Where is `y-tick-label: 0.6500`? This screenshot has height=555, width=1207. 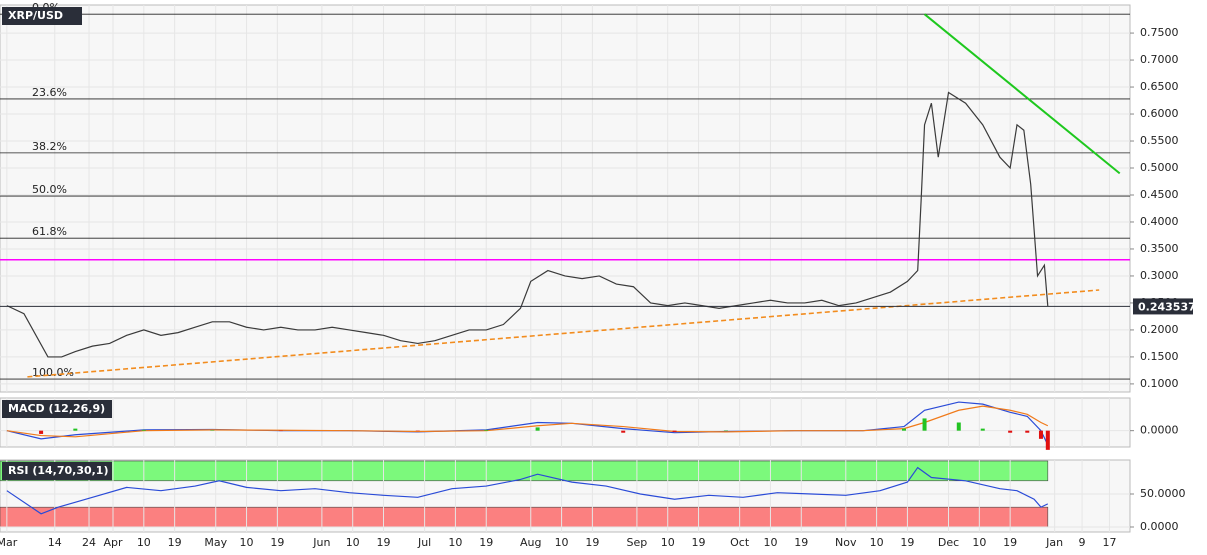
y-tick-label: 0.6500 is located at coordinates (1159, 86).